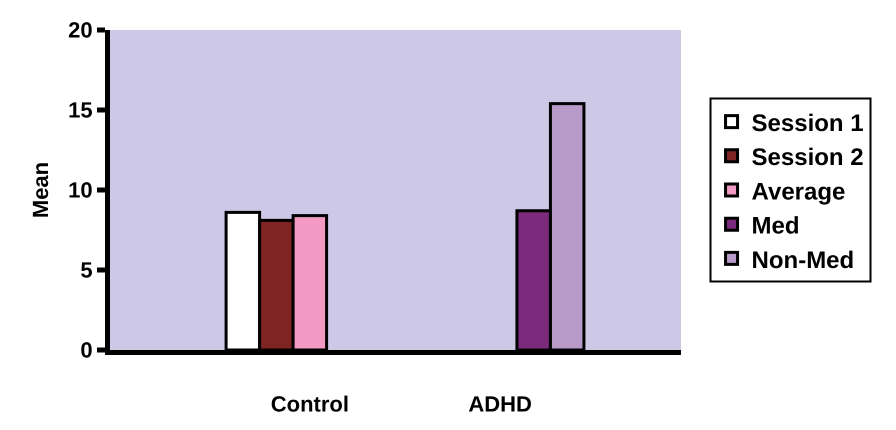  Describe the element at coordinates (40, 190) in the screenshot. I see `y-axis-title: Mean` at that location.